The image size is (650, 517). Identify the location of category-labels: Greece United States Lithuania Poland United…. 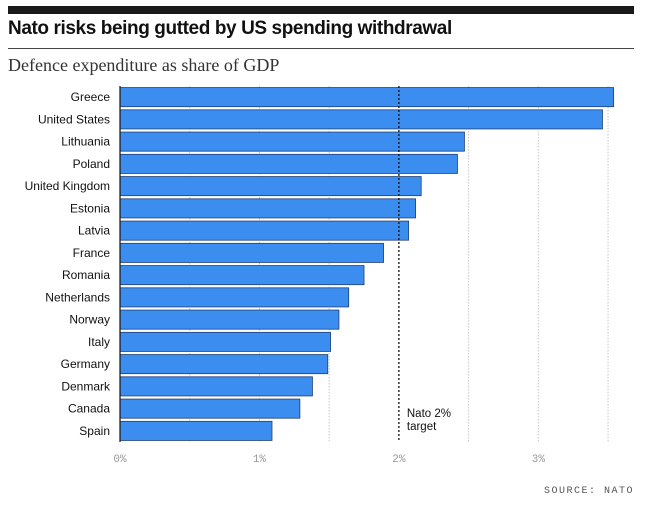
(68, 264).